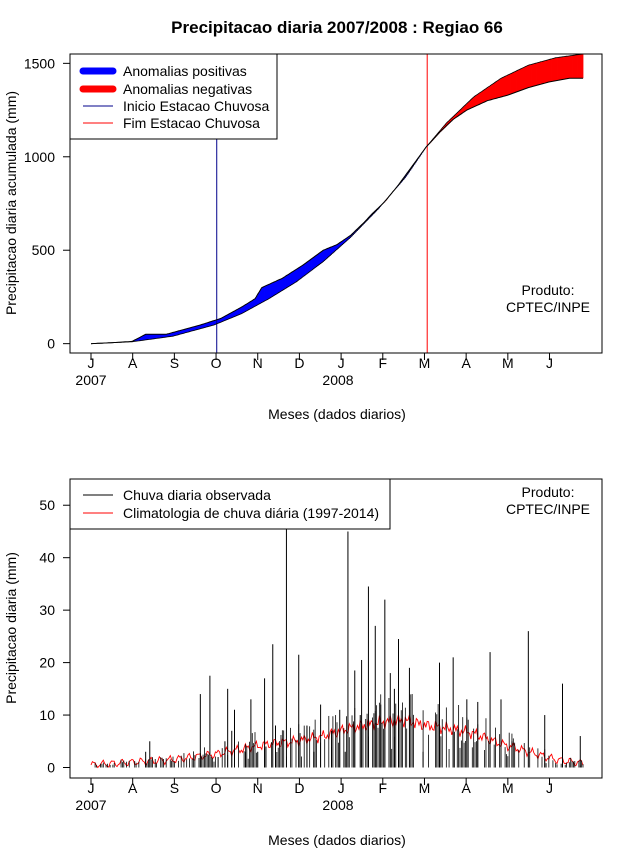 Image resolution: width=640 pixels, height=850 pixels. What do you see at coordinates (44, 250) in the screenshot?
I see `top-y-tick-label: 500` at bounding box center [44, 250].